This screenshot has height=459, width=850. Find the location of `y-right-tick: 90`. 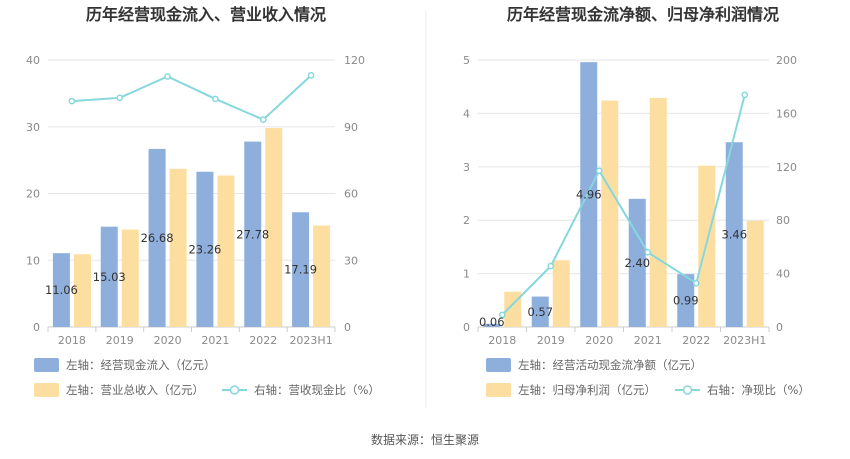

y-right-tick: 90 is located at coordinates (351, 127).